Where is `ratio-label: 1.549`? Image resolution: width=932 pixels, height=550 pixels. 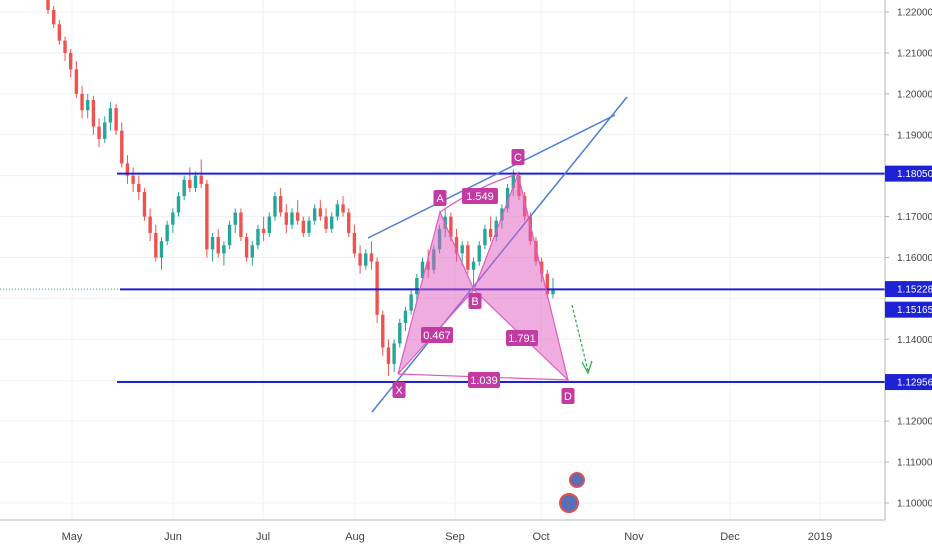 ratio-label: 1.549 is located at coordinates (480, 196).